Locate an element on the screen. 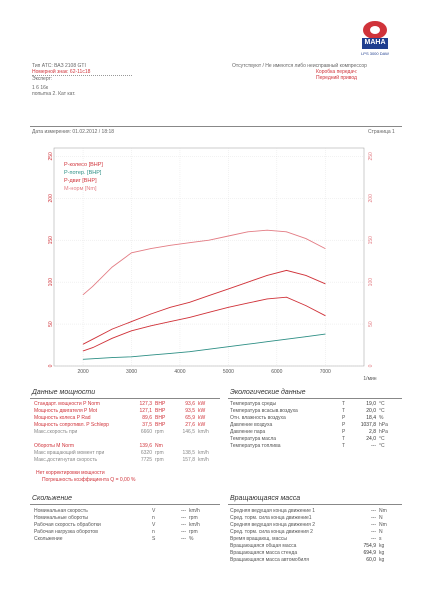 This screenshot has height=600, width=424. power-row: Макс.скорость при 6660 rpm 146,5 km/h is located at coordinates (127, 432).